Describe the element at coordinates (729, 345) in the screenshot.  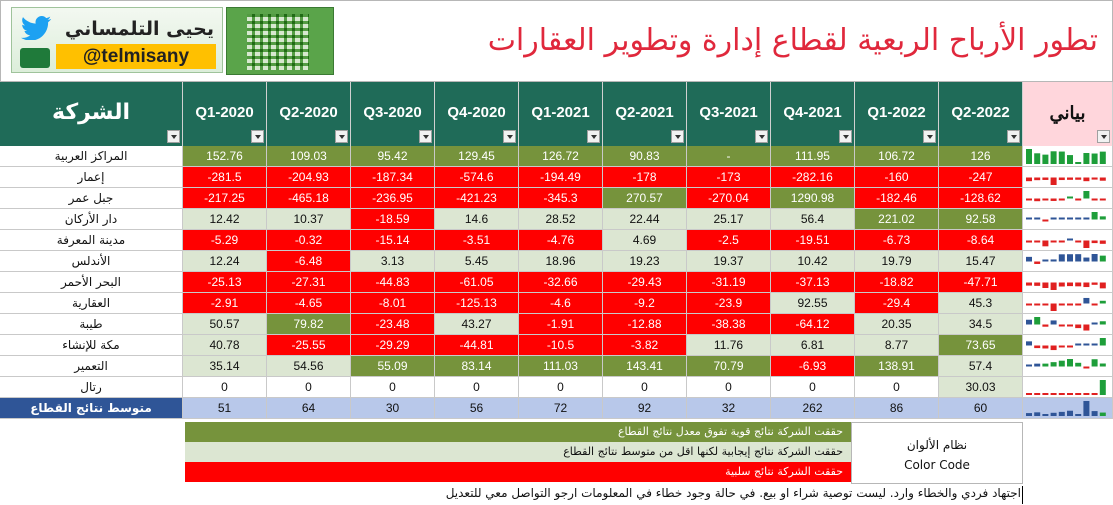
I see `value-cell: 11.76` at that location.